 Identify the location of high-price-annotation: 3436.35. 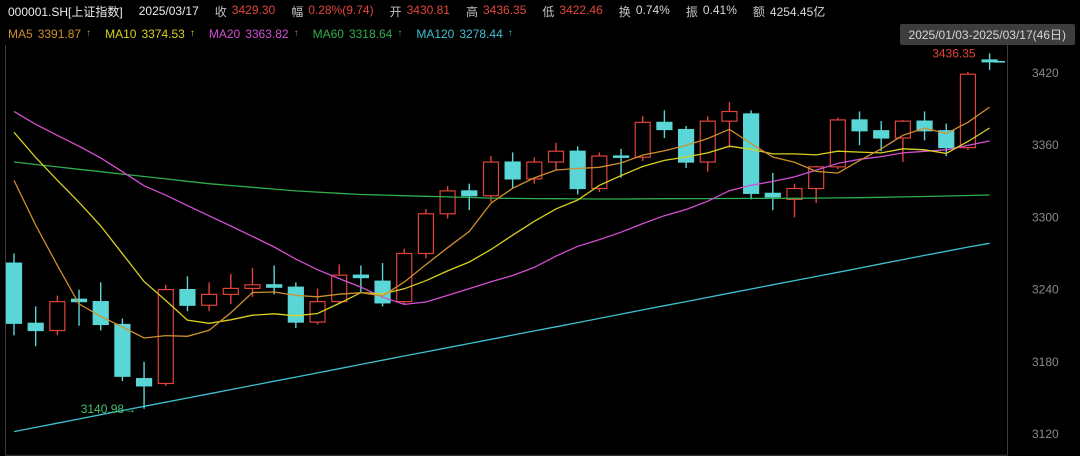
(954, 53).